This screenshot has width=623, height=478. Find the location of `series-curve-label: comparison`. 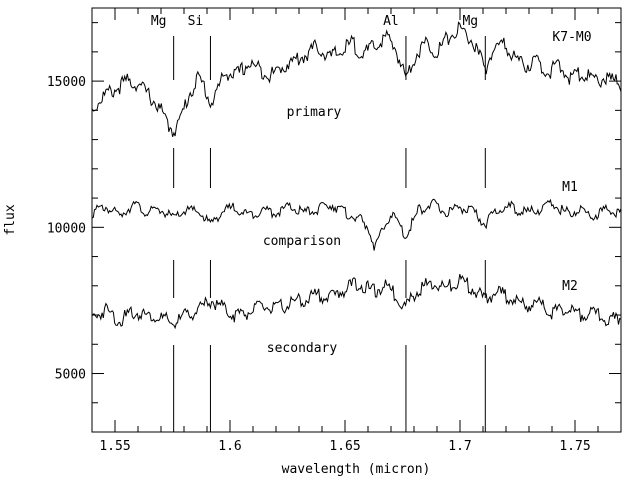

series-curve-label: comparison is located at coordinates (302, 241).